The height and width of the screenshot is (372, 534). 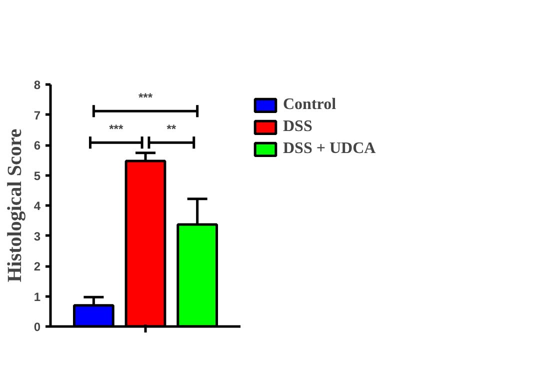 I want to click on annotation: **, so click(x=171, y=129).